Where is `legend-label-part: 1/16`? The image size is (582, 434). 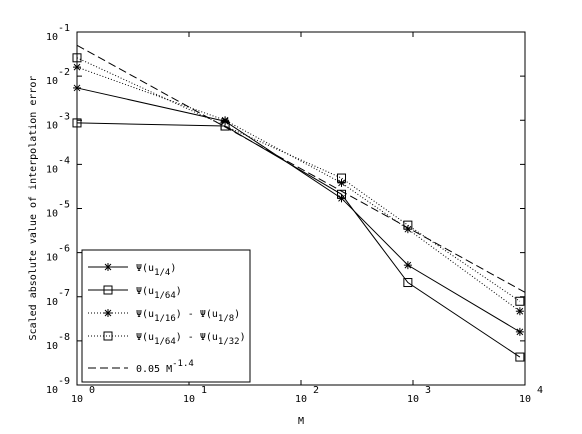
legend-label-part: 1/16 is located at coordinates (165, 319).